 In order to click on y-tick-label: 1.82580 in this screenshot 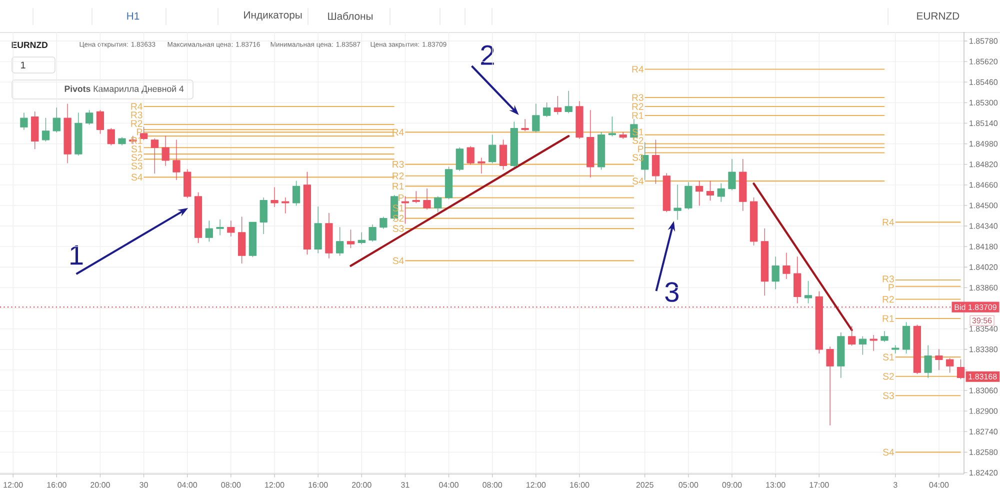, I will do `click(984, 452)`.